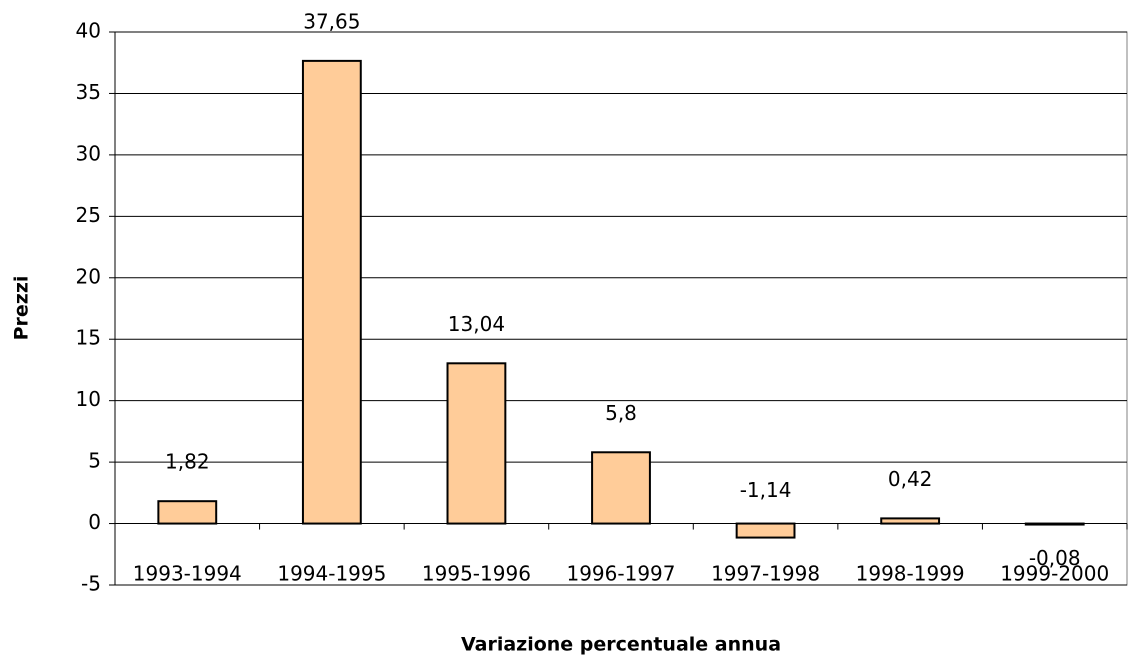  What do you see at coordinates (88, 215) in the screenshot?
I see `y-tick-label: 25` at bounding box center [88, 215].